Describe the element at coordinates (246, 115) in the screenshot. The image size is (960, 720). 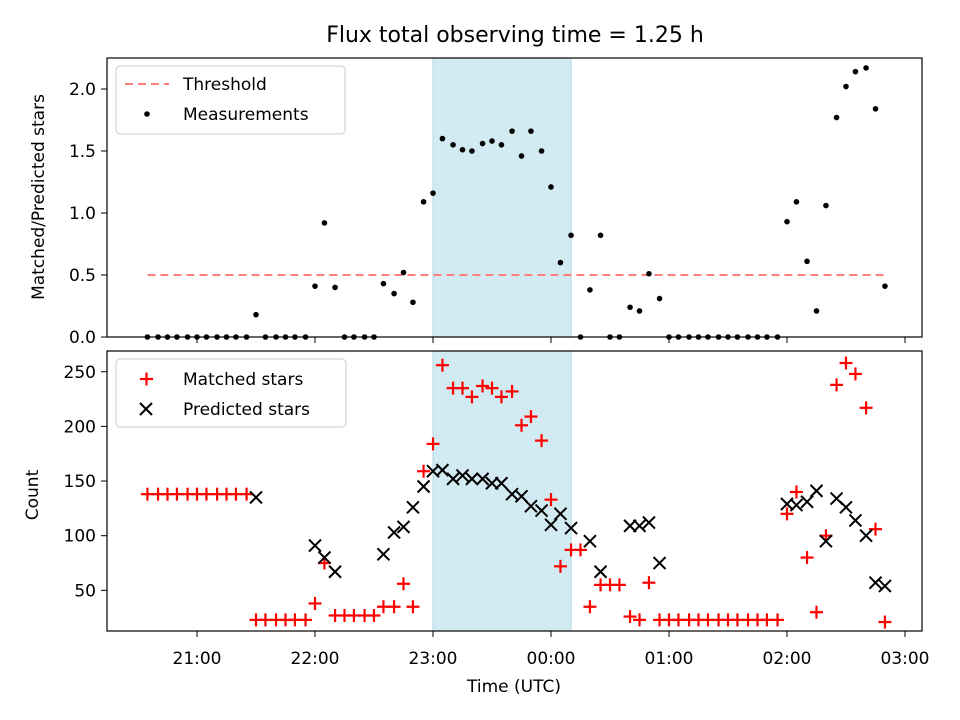
I see `legend-label: Measurements` at that location.